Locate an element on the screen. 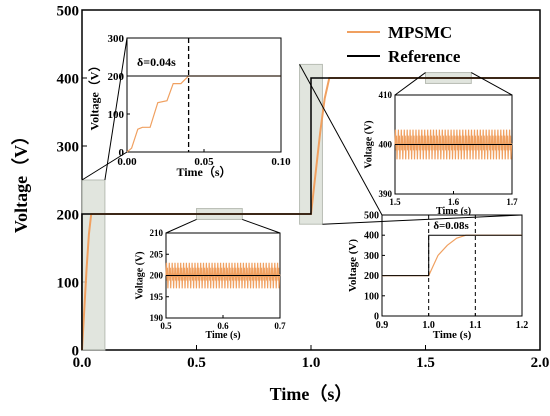 The height and width of the screenshot is (416, 550). inset-steady-200-x-axis-label: Time (s) is located at coordinates (222, 335).